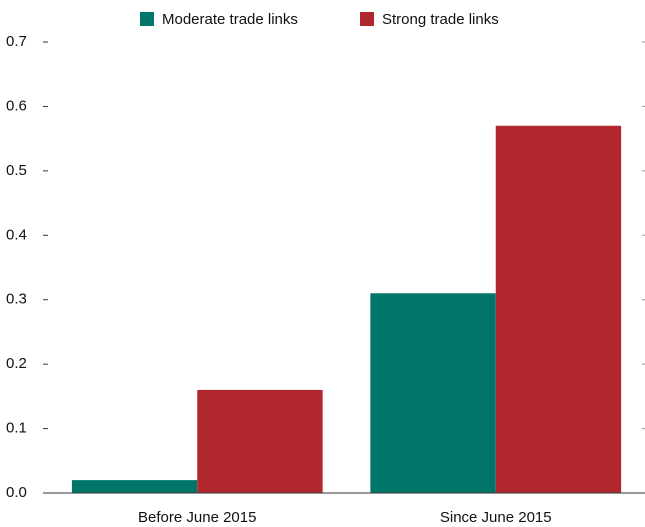  What do you see at coordinates (16, 492) in the screenshot?
I see `y-tick-label: 0.0` at bounding box center [16, 492].